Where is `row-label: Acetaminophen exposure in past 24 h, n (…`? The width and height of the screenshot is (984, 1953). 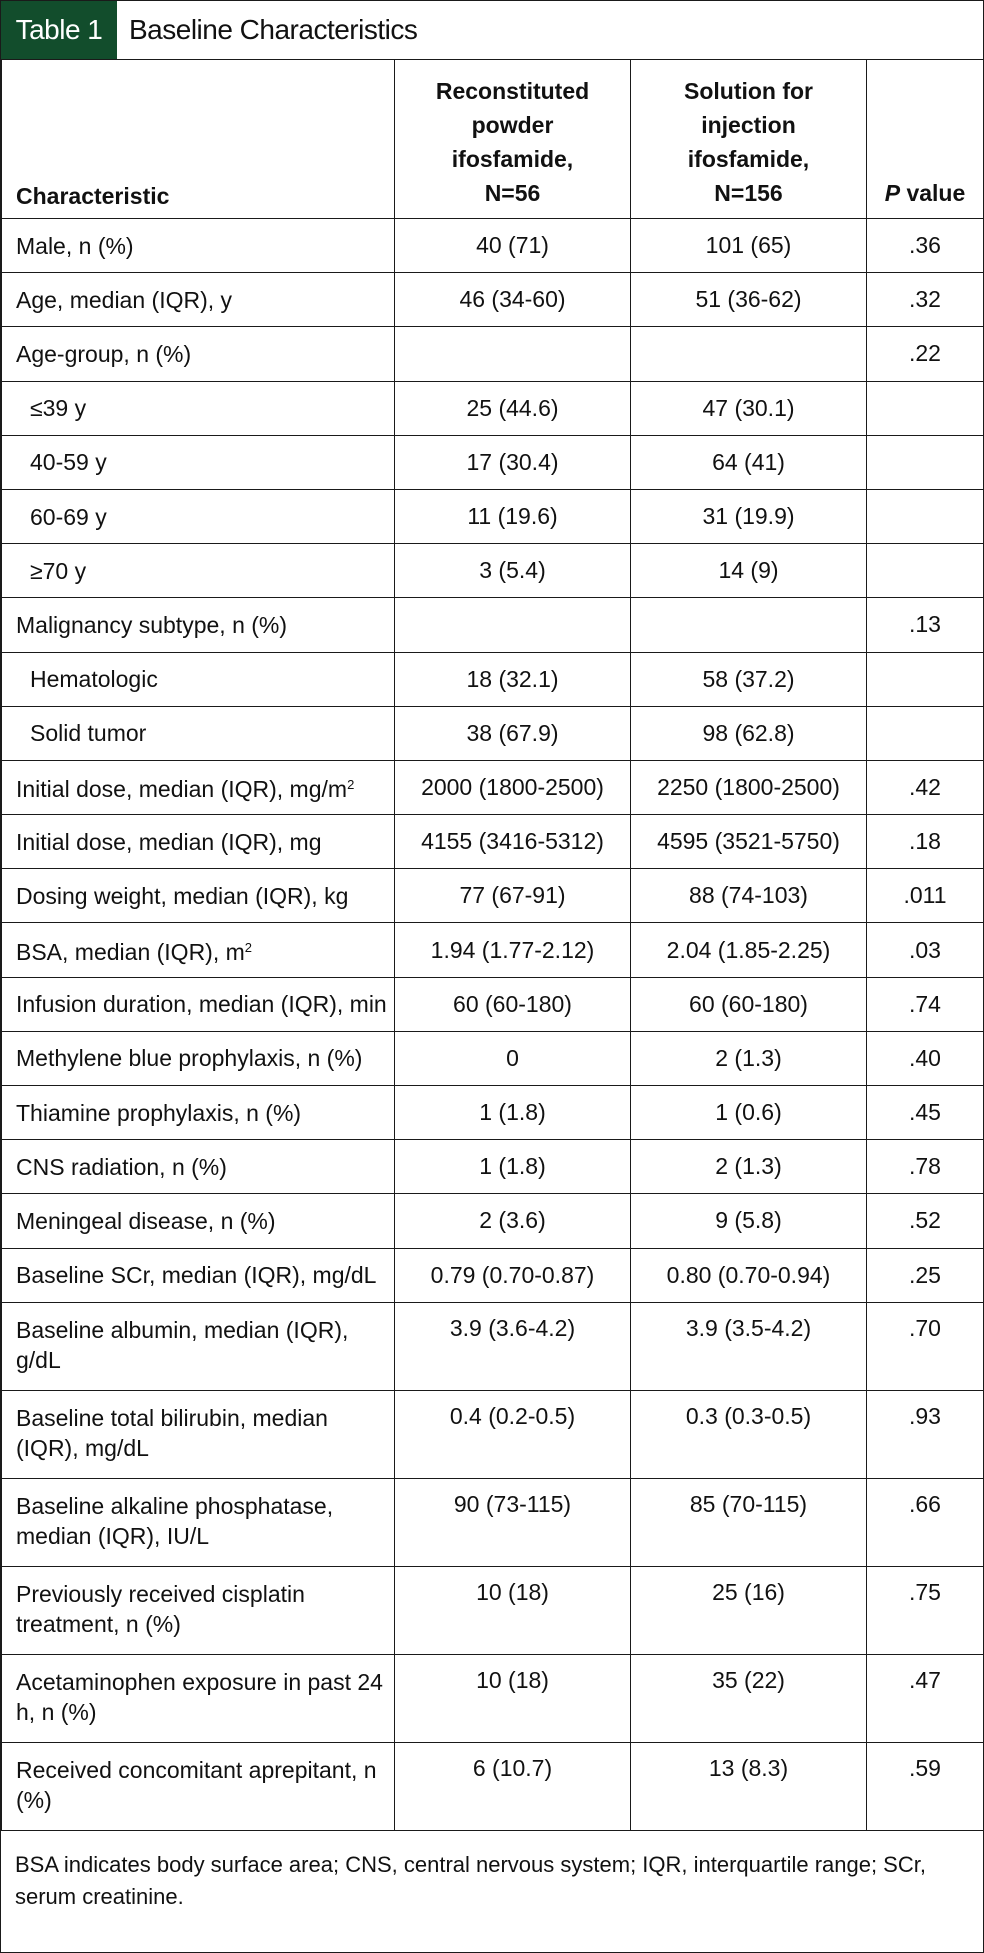
row-label: Acetaminophen exposure in past 24 h, n (… is located at coordinates (199, 1696).